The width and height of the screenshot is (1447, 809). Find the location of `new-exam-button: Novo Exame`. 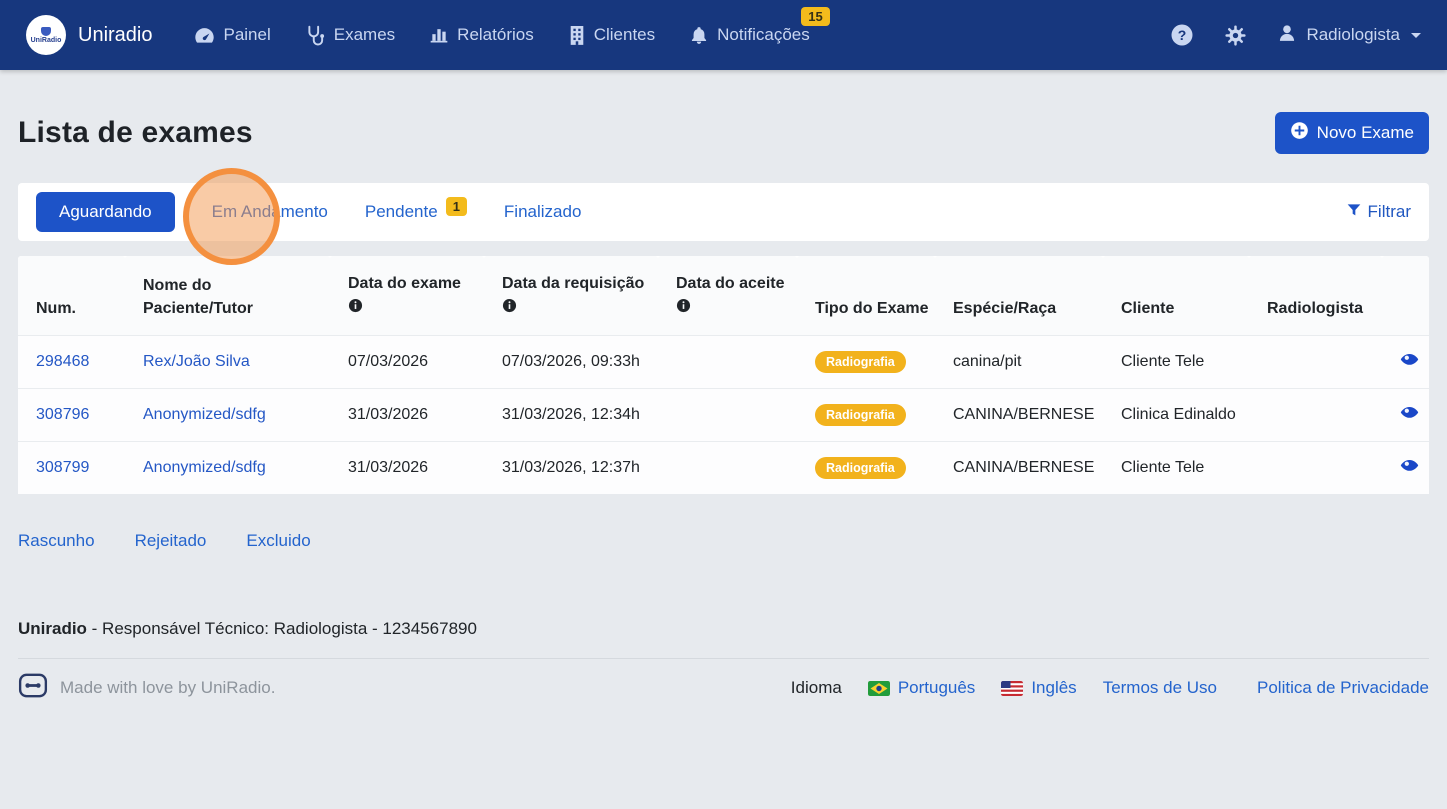

new-exam-button: Novo Exame is located at coordinates (1351, 133).